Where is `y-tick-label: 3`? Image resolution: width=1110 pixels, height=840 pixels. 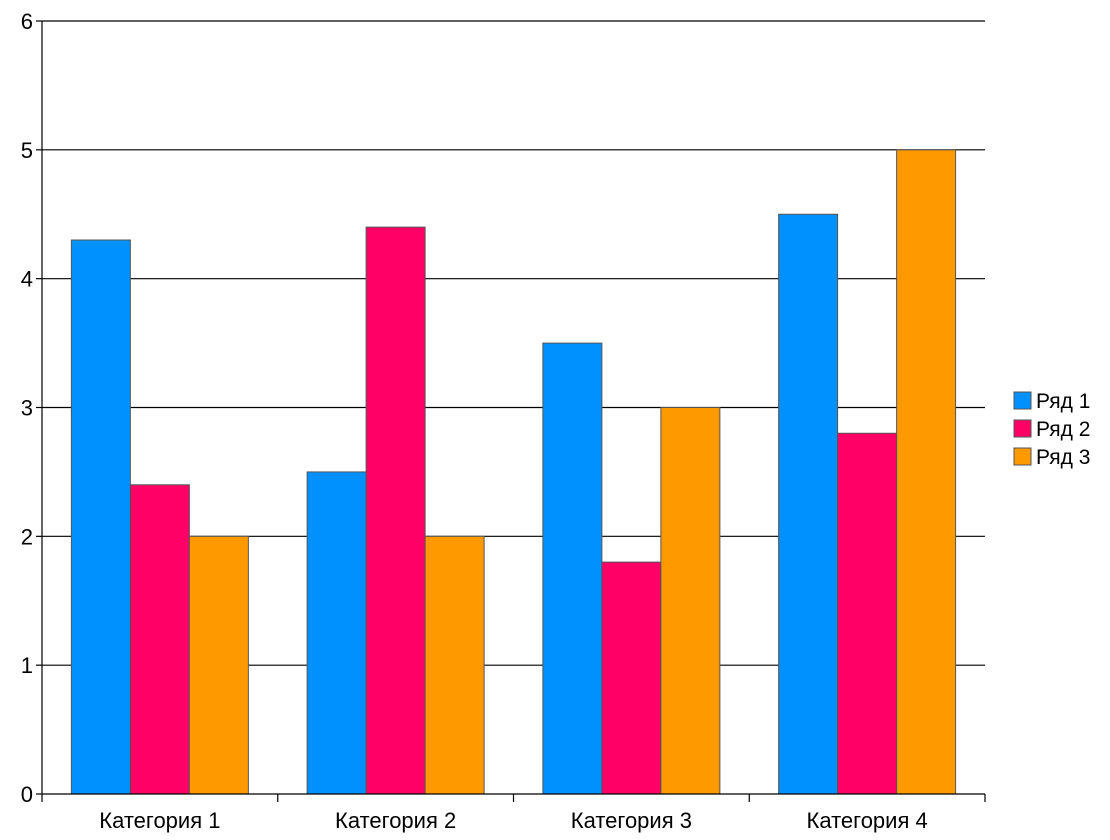 y-tick-label: 3 is located at coordinates (27, 408).